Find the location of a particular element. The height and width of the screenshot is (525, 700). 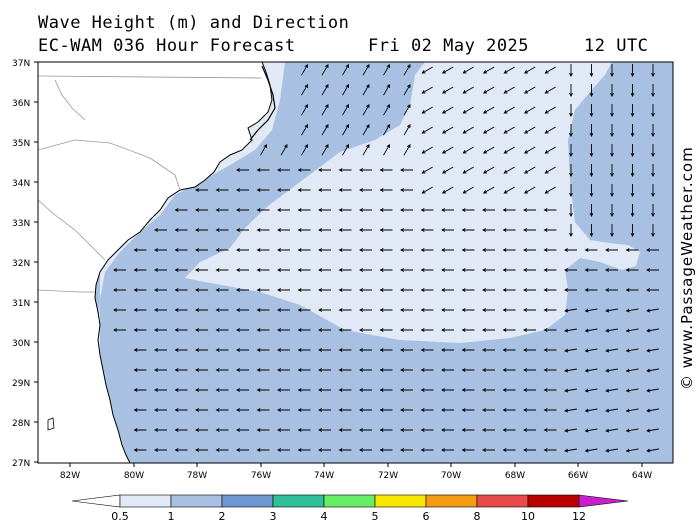

lat-label: 30N is located at coordinates (21, 344).